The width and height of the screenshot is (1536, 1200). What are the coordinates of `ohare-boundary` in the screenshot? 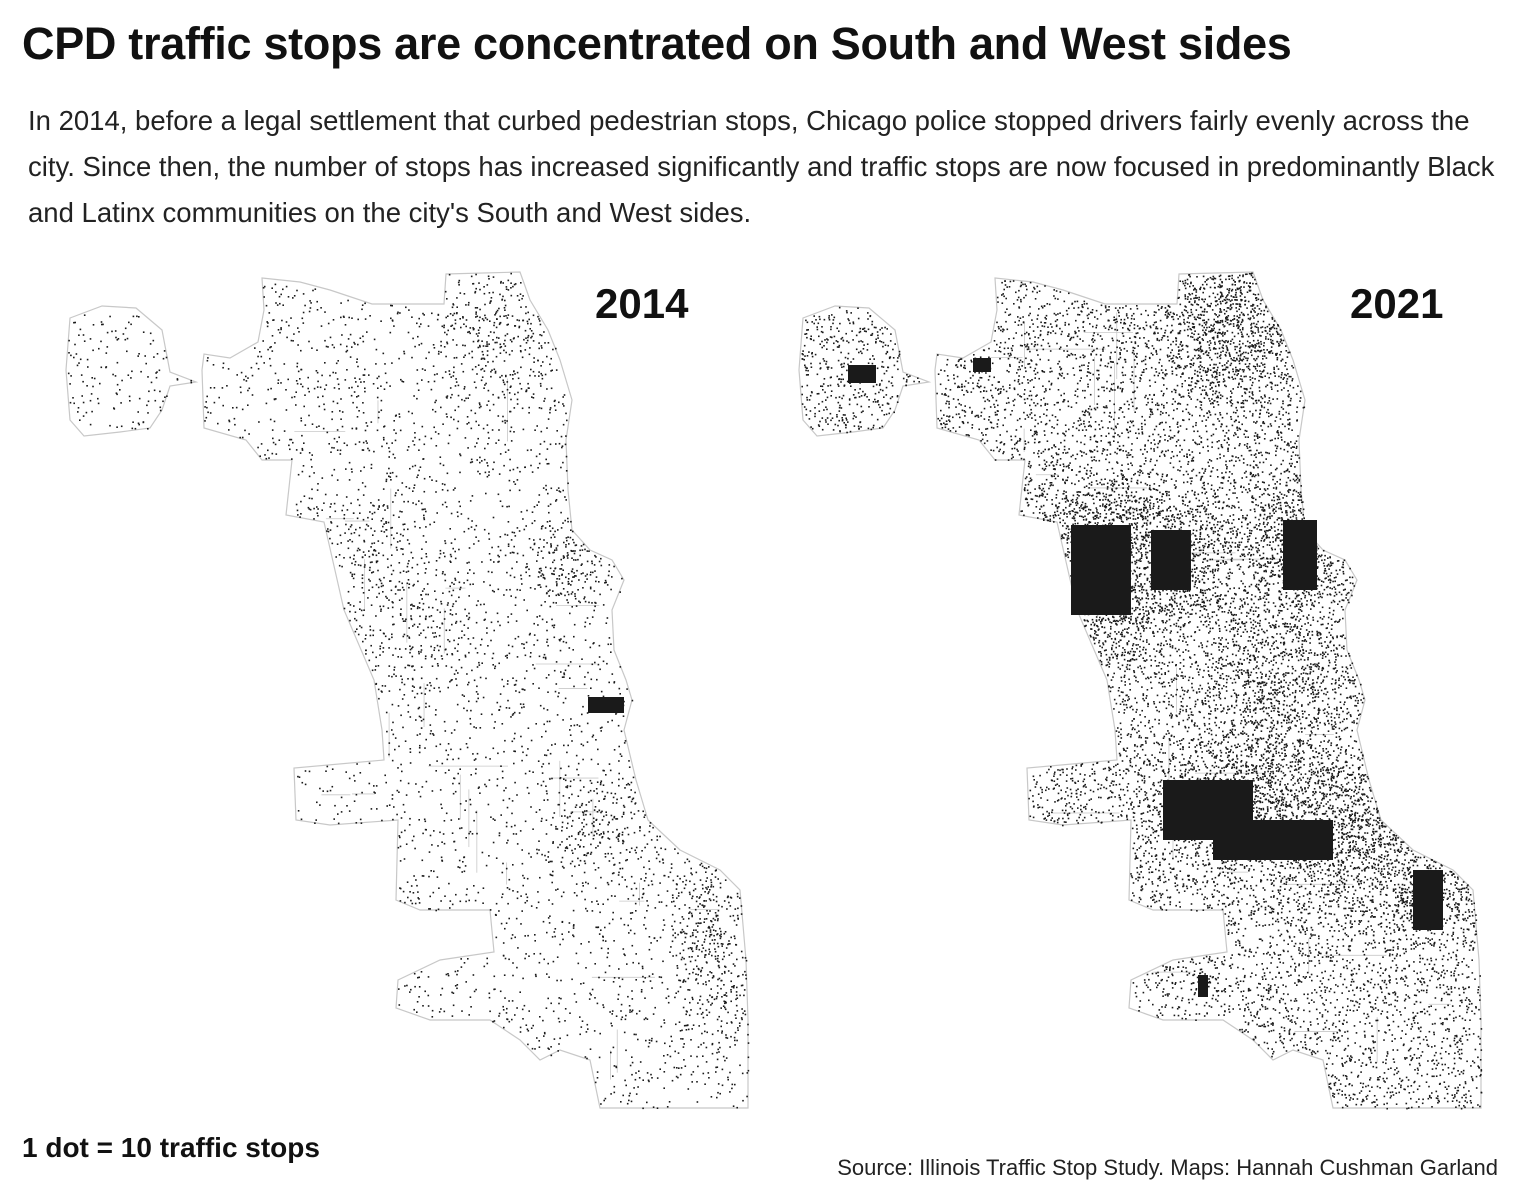 It's located at (132, 371).